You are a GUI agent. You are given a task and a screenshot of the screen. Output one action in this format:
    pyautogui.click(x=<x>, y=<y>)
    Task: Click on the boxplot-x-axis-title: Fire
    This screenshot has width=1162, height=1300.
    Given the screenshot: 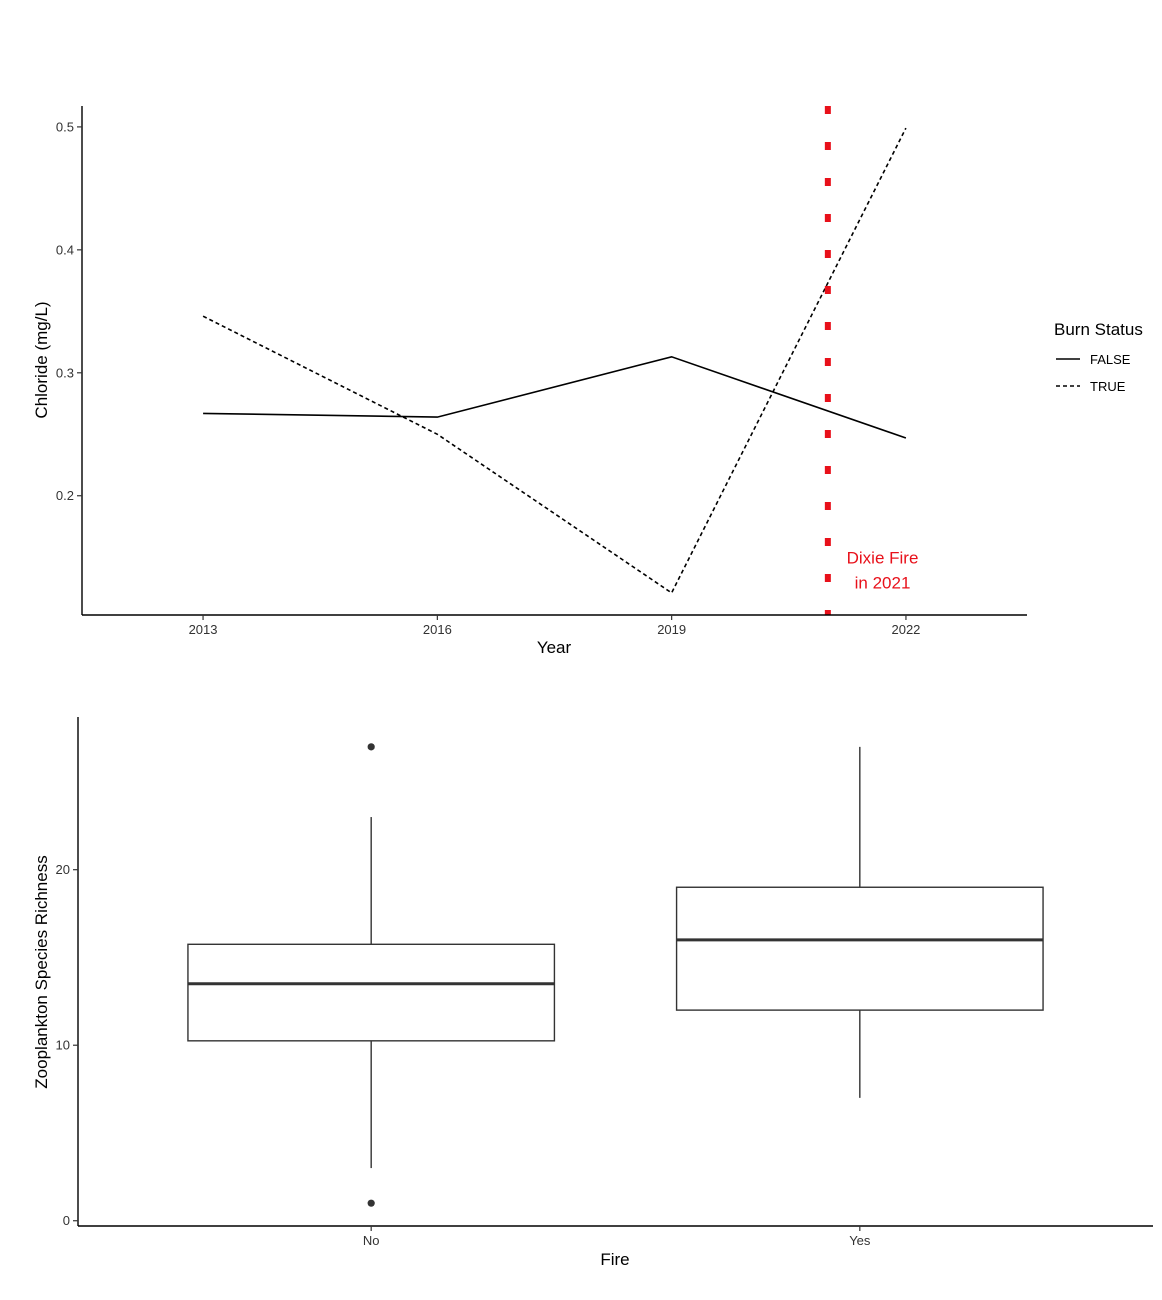 What is the action you would take?
    pyautogui.click(x=614, y=1259)
    